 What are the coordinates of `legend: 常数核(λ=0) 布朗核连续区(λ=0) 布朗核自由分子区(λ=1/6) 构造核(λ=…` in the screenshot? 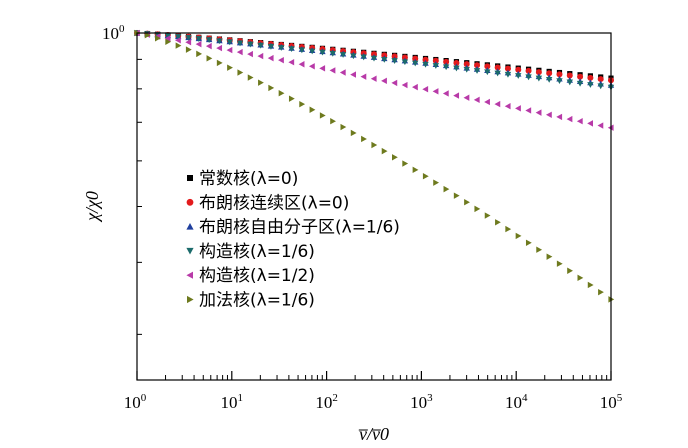 It's located at (293, 240).